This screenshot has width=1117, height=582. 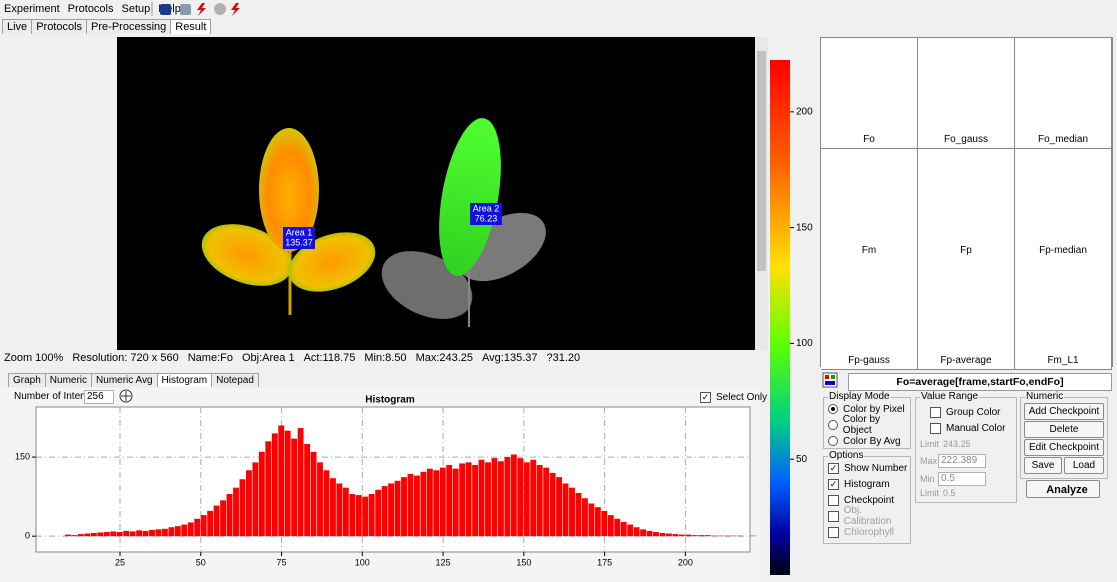 I want to click on tab: Notepad, so click(x=235, y=379).